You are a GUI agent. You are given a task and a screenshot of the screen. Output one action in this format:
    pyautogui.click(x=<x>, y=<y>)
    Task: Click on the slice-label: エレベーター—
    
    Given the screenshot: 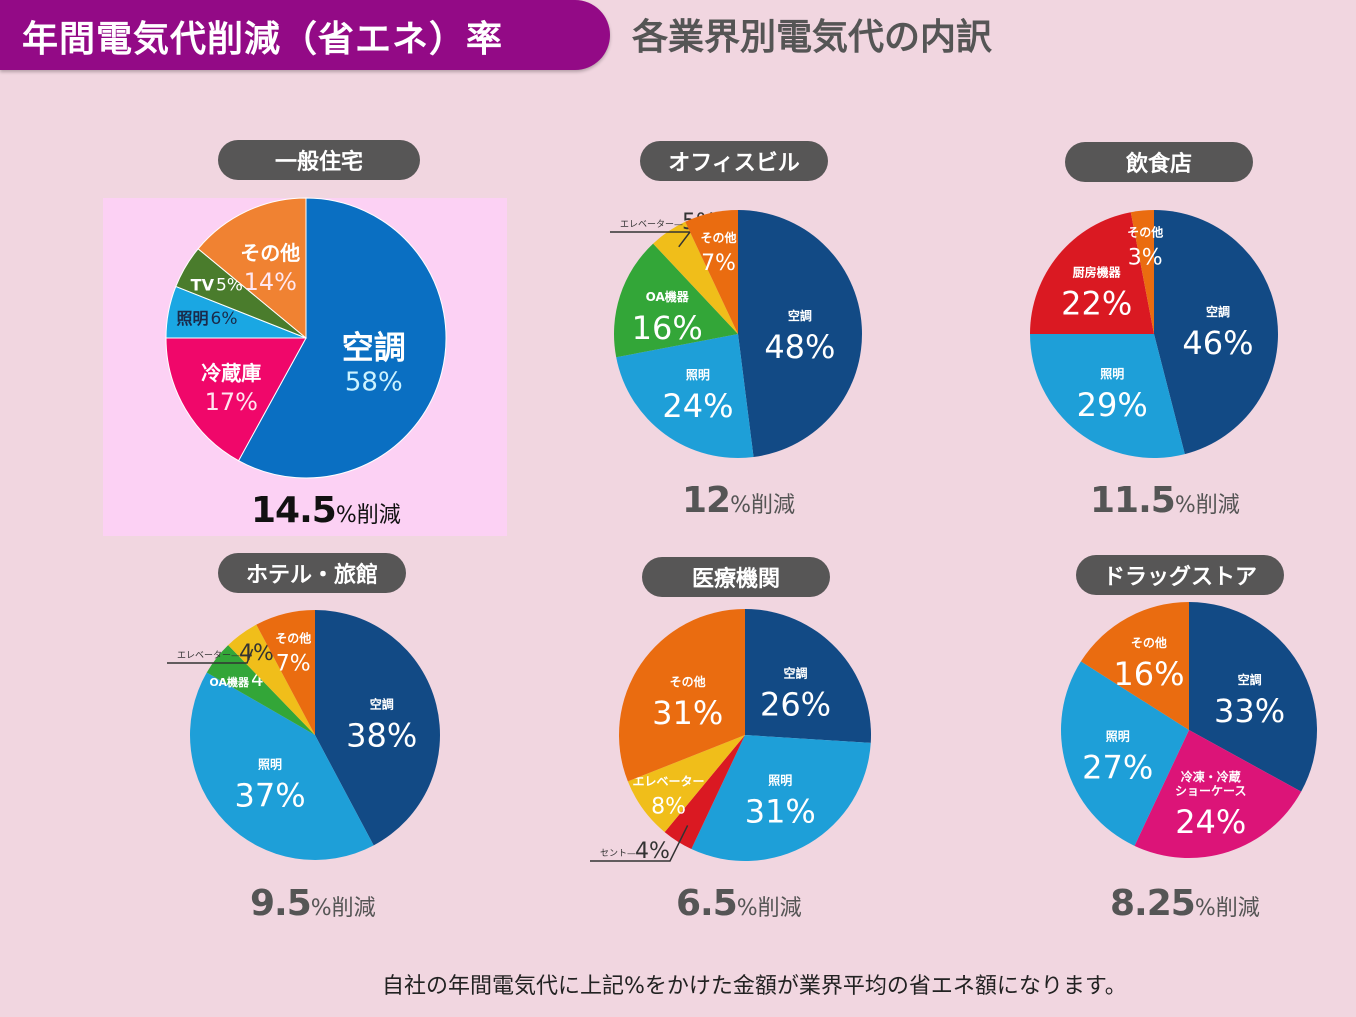 What is the action you would take?
    pyautogui.click(x=208, y=655)
    